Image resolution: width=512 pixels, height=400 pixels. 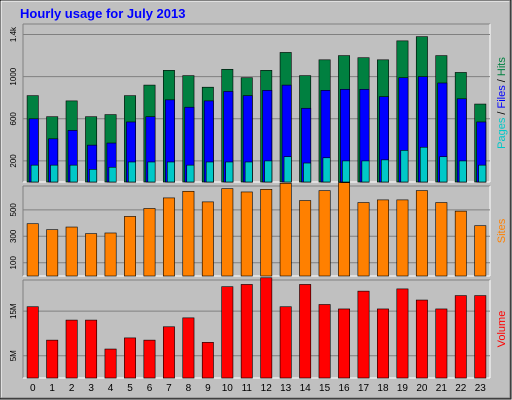 I want to click on y-tick-label: 100, so click(x=13, y=263).